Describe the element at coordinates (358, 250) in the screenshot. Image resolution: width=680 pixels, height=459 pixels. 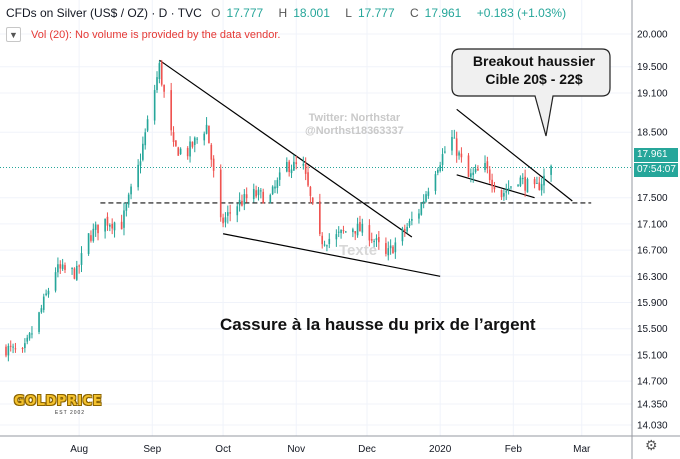
I see `texte-label: Texte` at that location.